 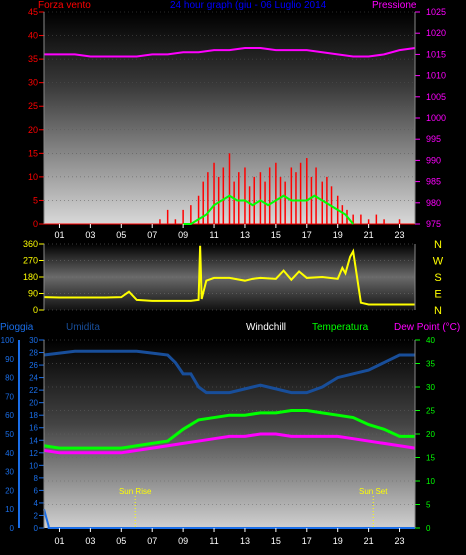 I want to click on direction-tick-label: 180, so click(x=30, y=277).